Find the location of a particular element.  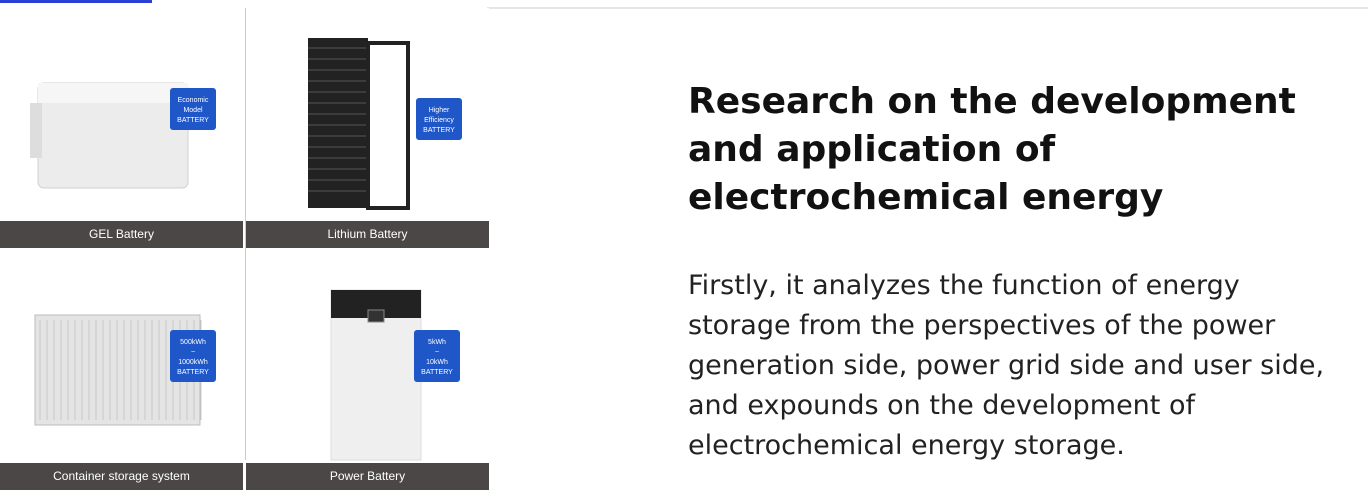

product-tile: Higher Efficiency BATTERY Lithium Battery is located at coordinates (367, 128).